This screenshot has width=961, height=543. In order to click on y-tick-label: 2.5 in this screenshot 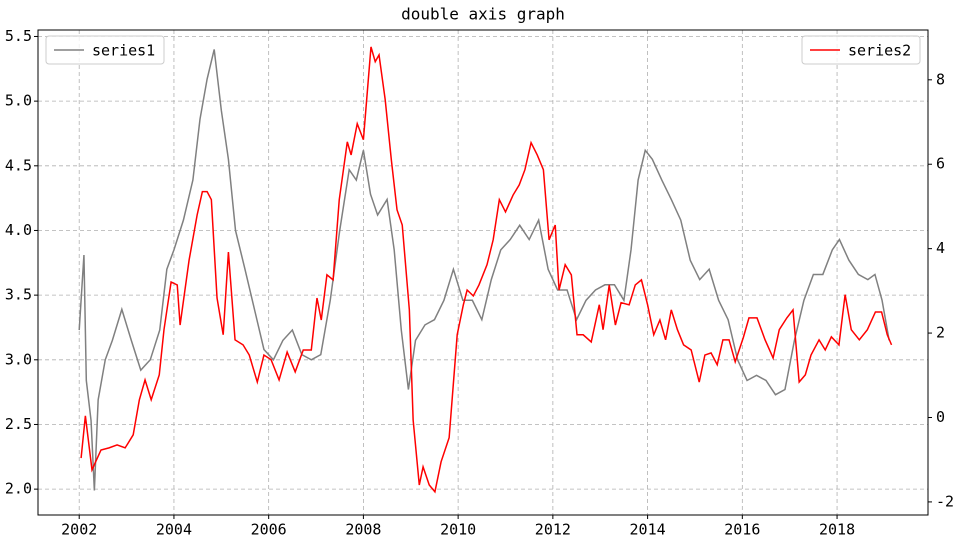, I will do `click(18, 424)`.